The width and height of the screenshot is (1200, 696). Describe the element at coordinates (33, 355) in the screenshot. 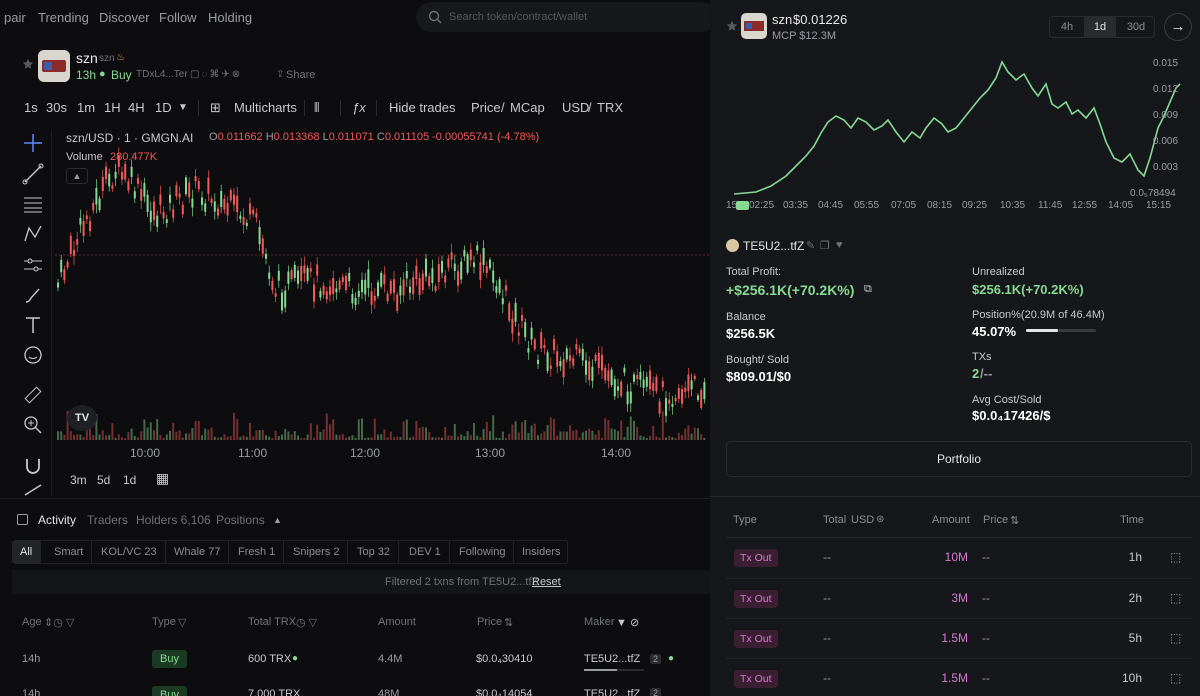

I see `emoji-icon` at that location.